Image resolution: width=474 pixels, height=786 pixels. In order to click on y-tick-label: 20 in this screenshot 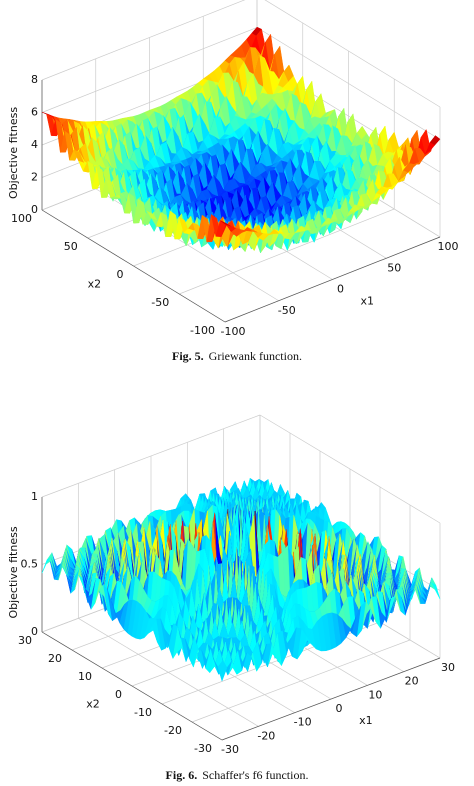, I will do `click(55, 658)`.